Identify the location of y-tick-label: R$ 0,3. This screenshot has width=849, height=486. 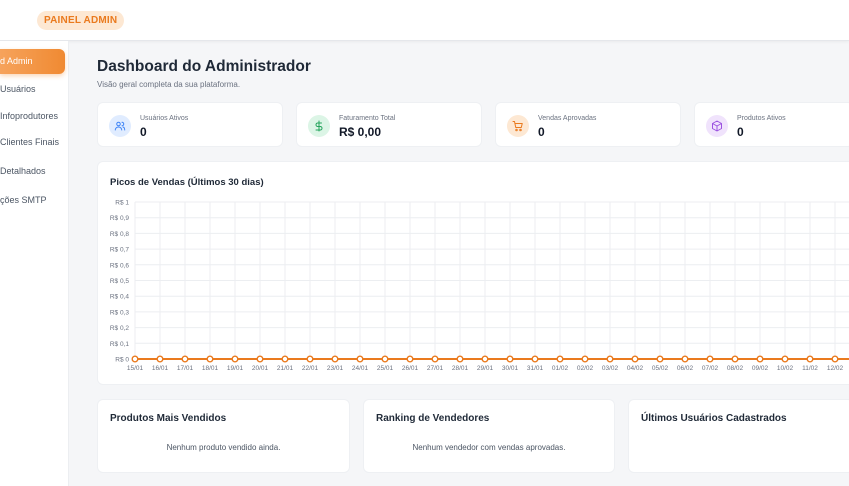
(120, 312).